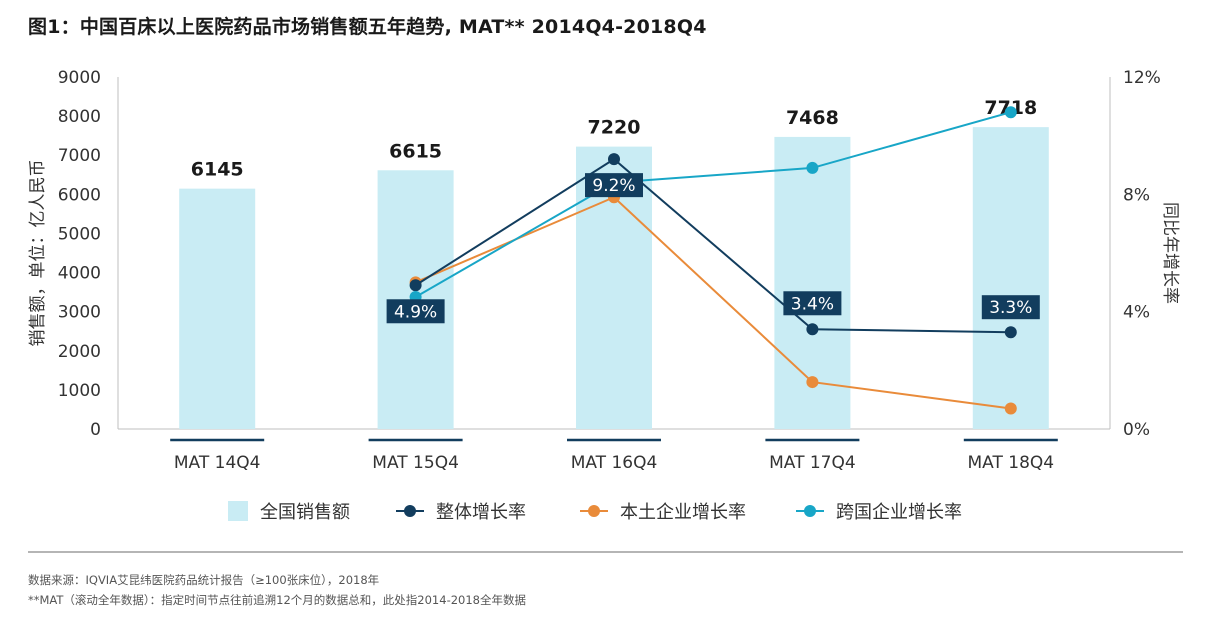 The image size is (1213, 632). Describe the element at coordinates (79, 391) in the screenshot. I see `y-tick-label: 1000` at that location.